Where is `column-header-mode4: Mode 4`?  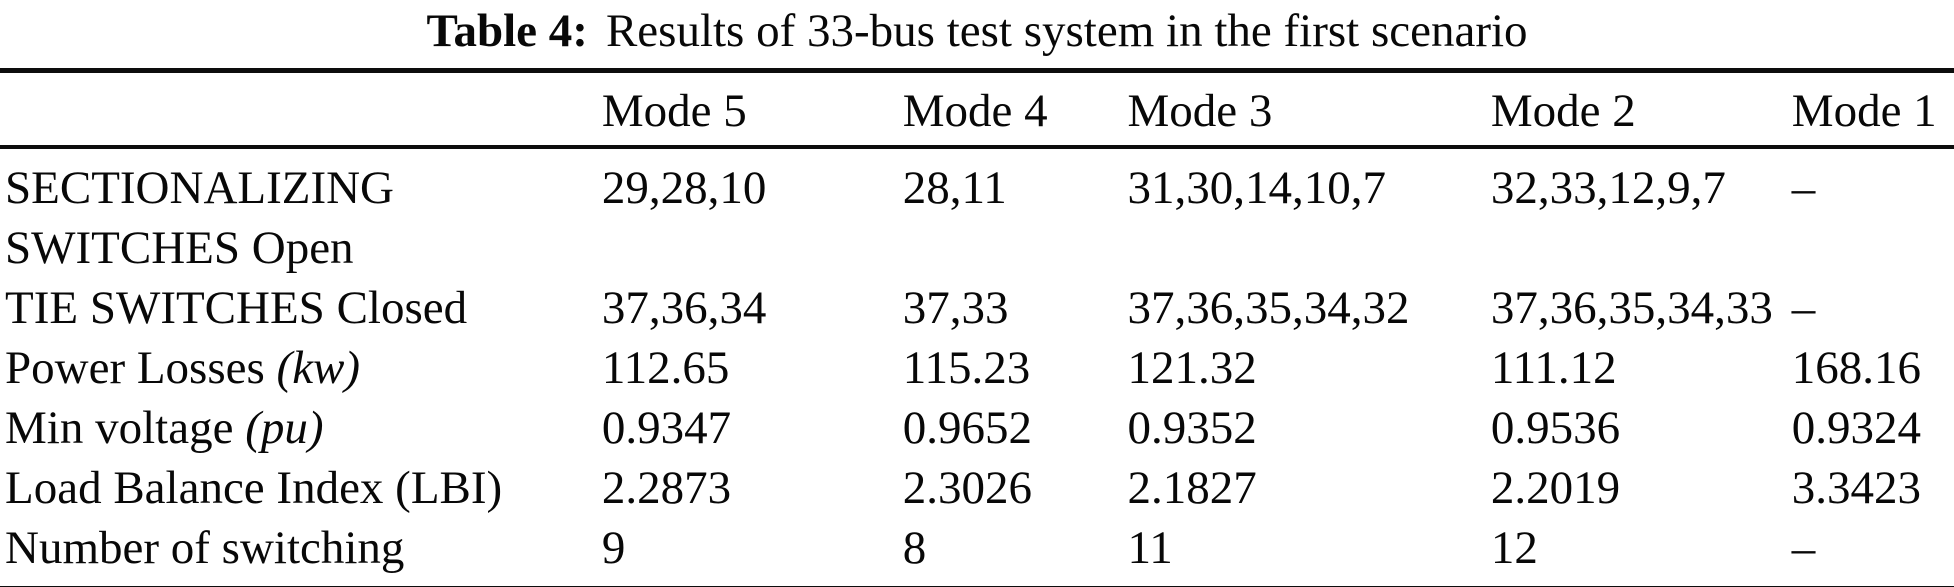
column-header-mode4: Mode 4 is located at coordinates (1015, 109).